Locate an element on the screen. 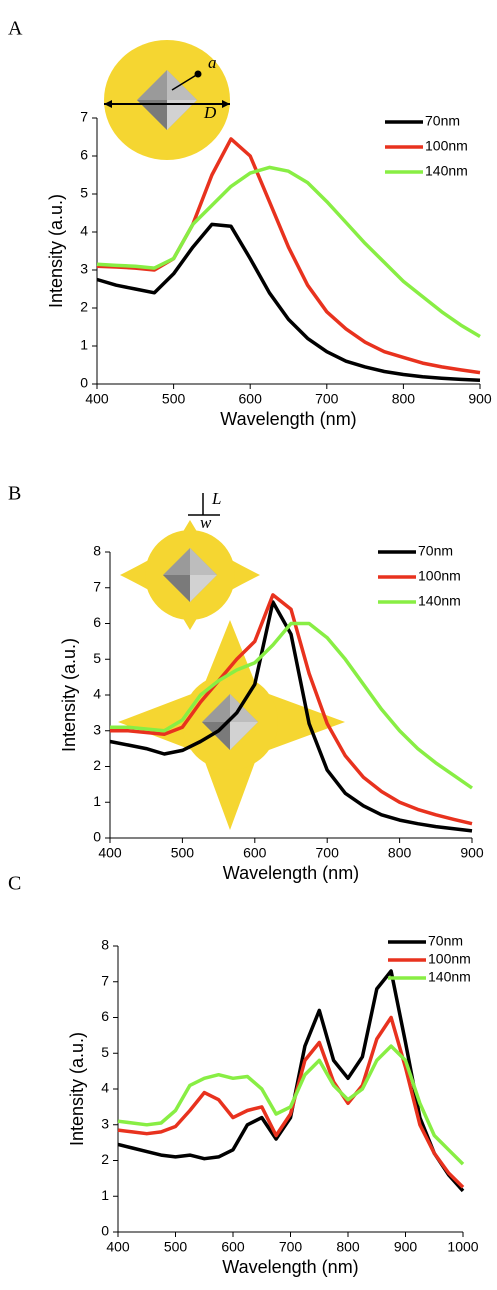 The image size is (497, 1290). panel-label: A is located at coordinates (15, 29).